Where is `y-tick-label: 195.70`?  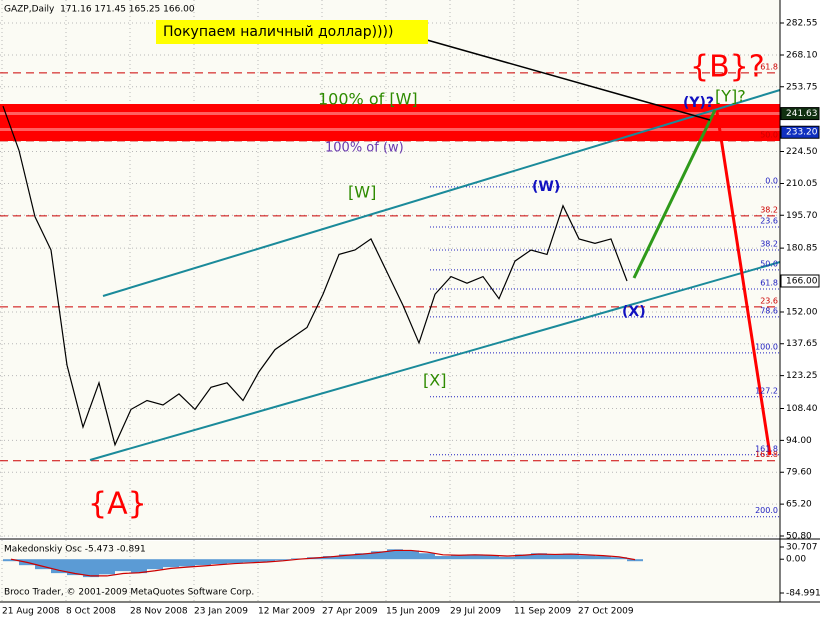 y-tick-label: 195.70 is located at coordinates (802, 216).